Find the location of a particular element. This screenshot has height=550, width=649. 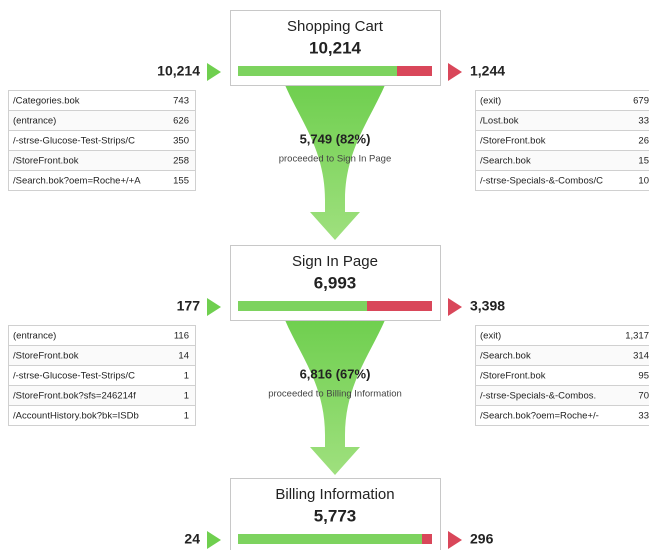

exits: 1,244 is located at coordinates (487, 71).